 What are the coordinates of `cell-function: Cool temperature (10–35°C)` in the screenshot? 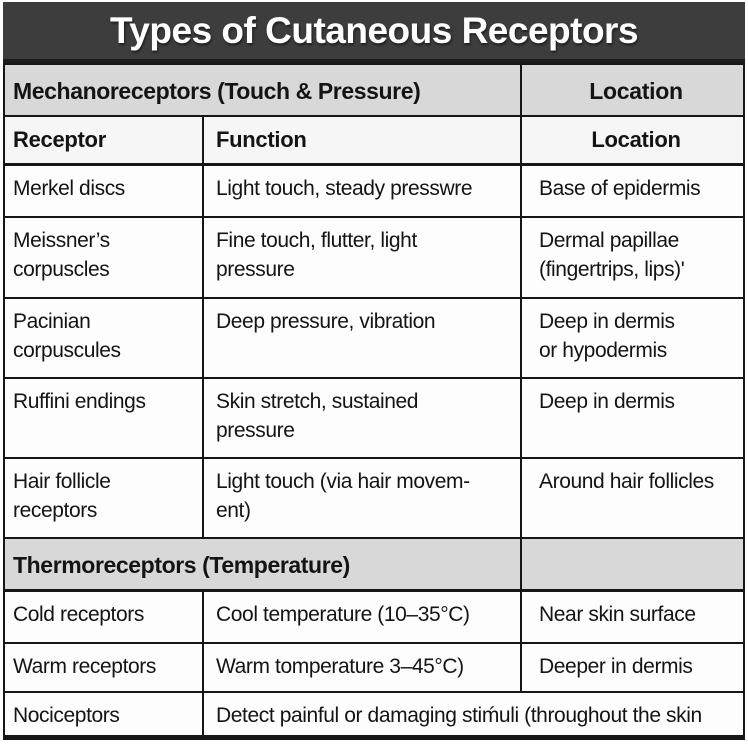 It's located at (363, 617).